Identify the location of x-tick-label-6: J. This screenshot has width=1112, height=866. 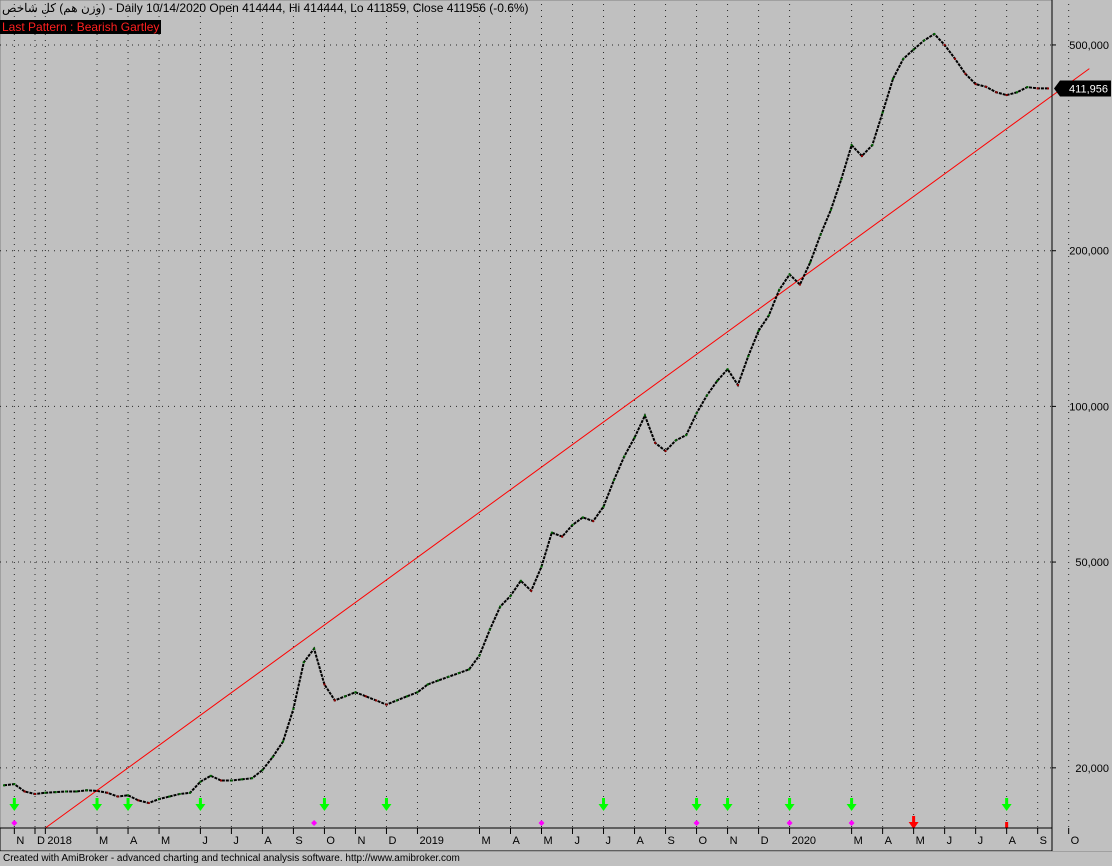
(205, 841).